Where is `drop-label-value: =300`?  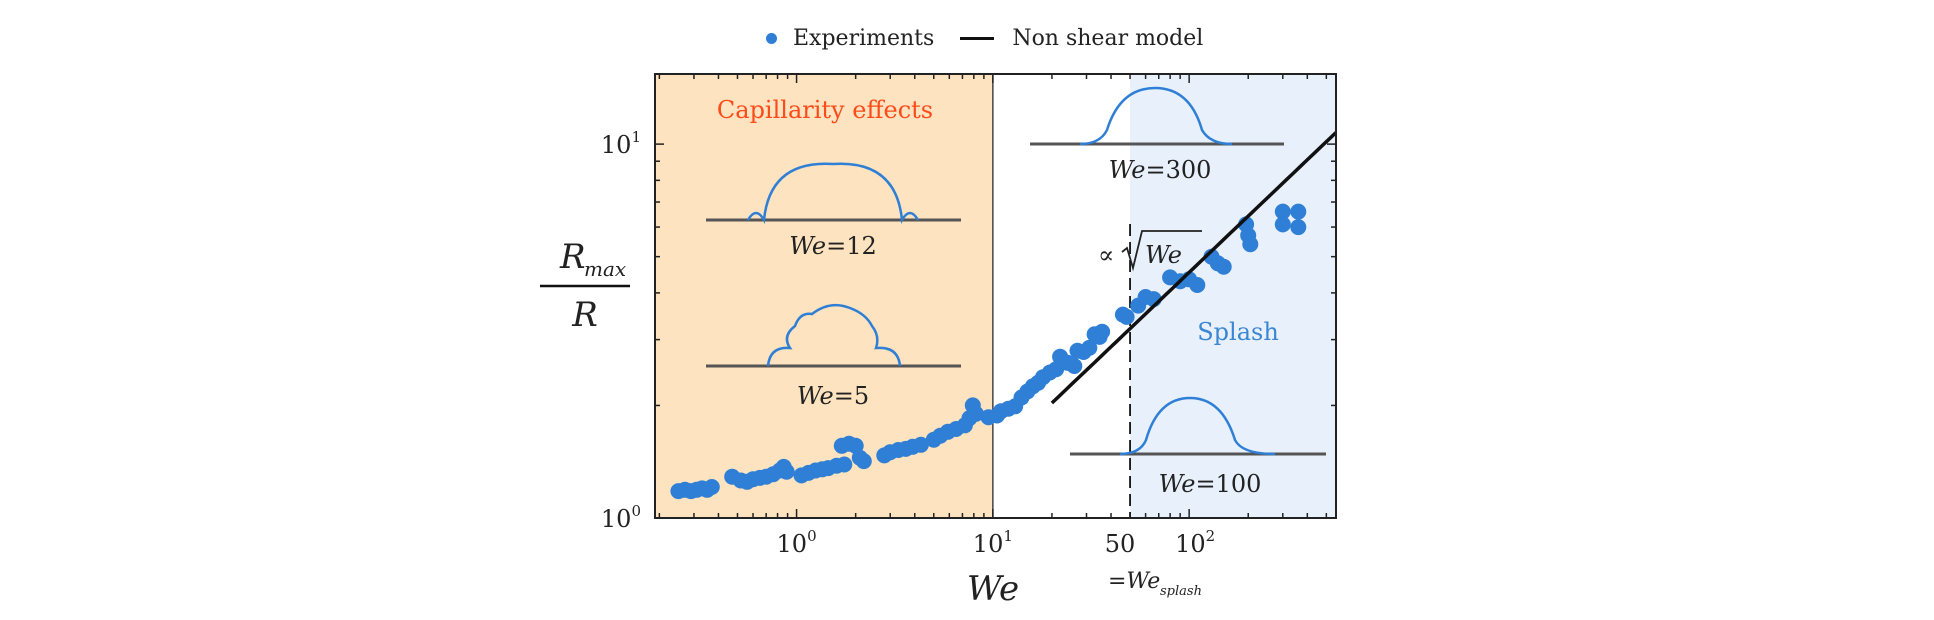
drop-label-value: =300 is located at coordinates (1179, 170).